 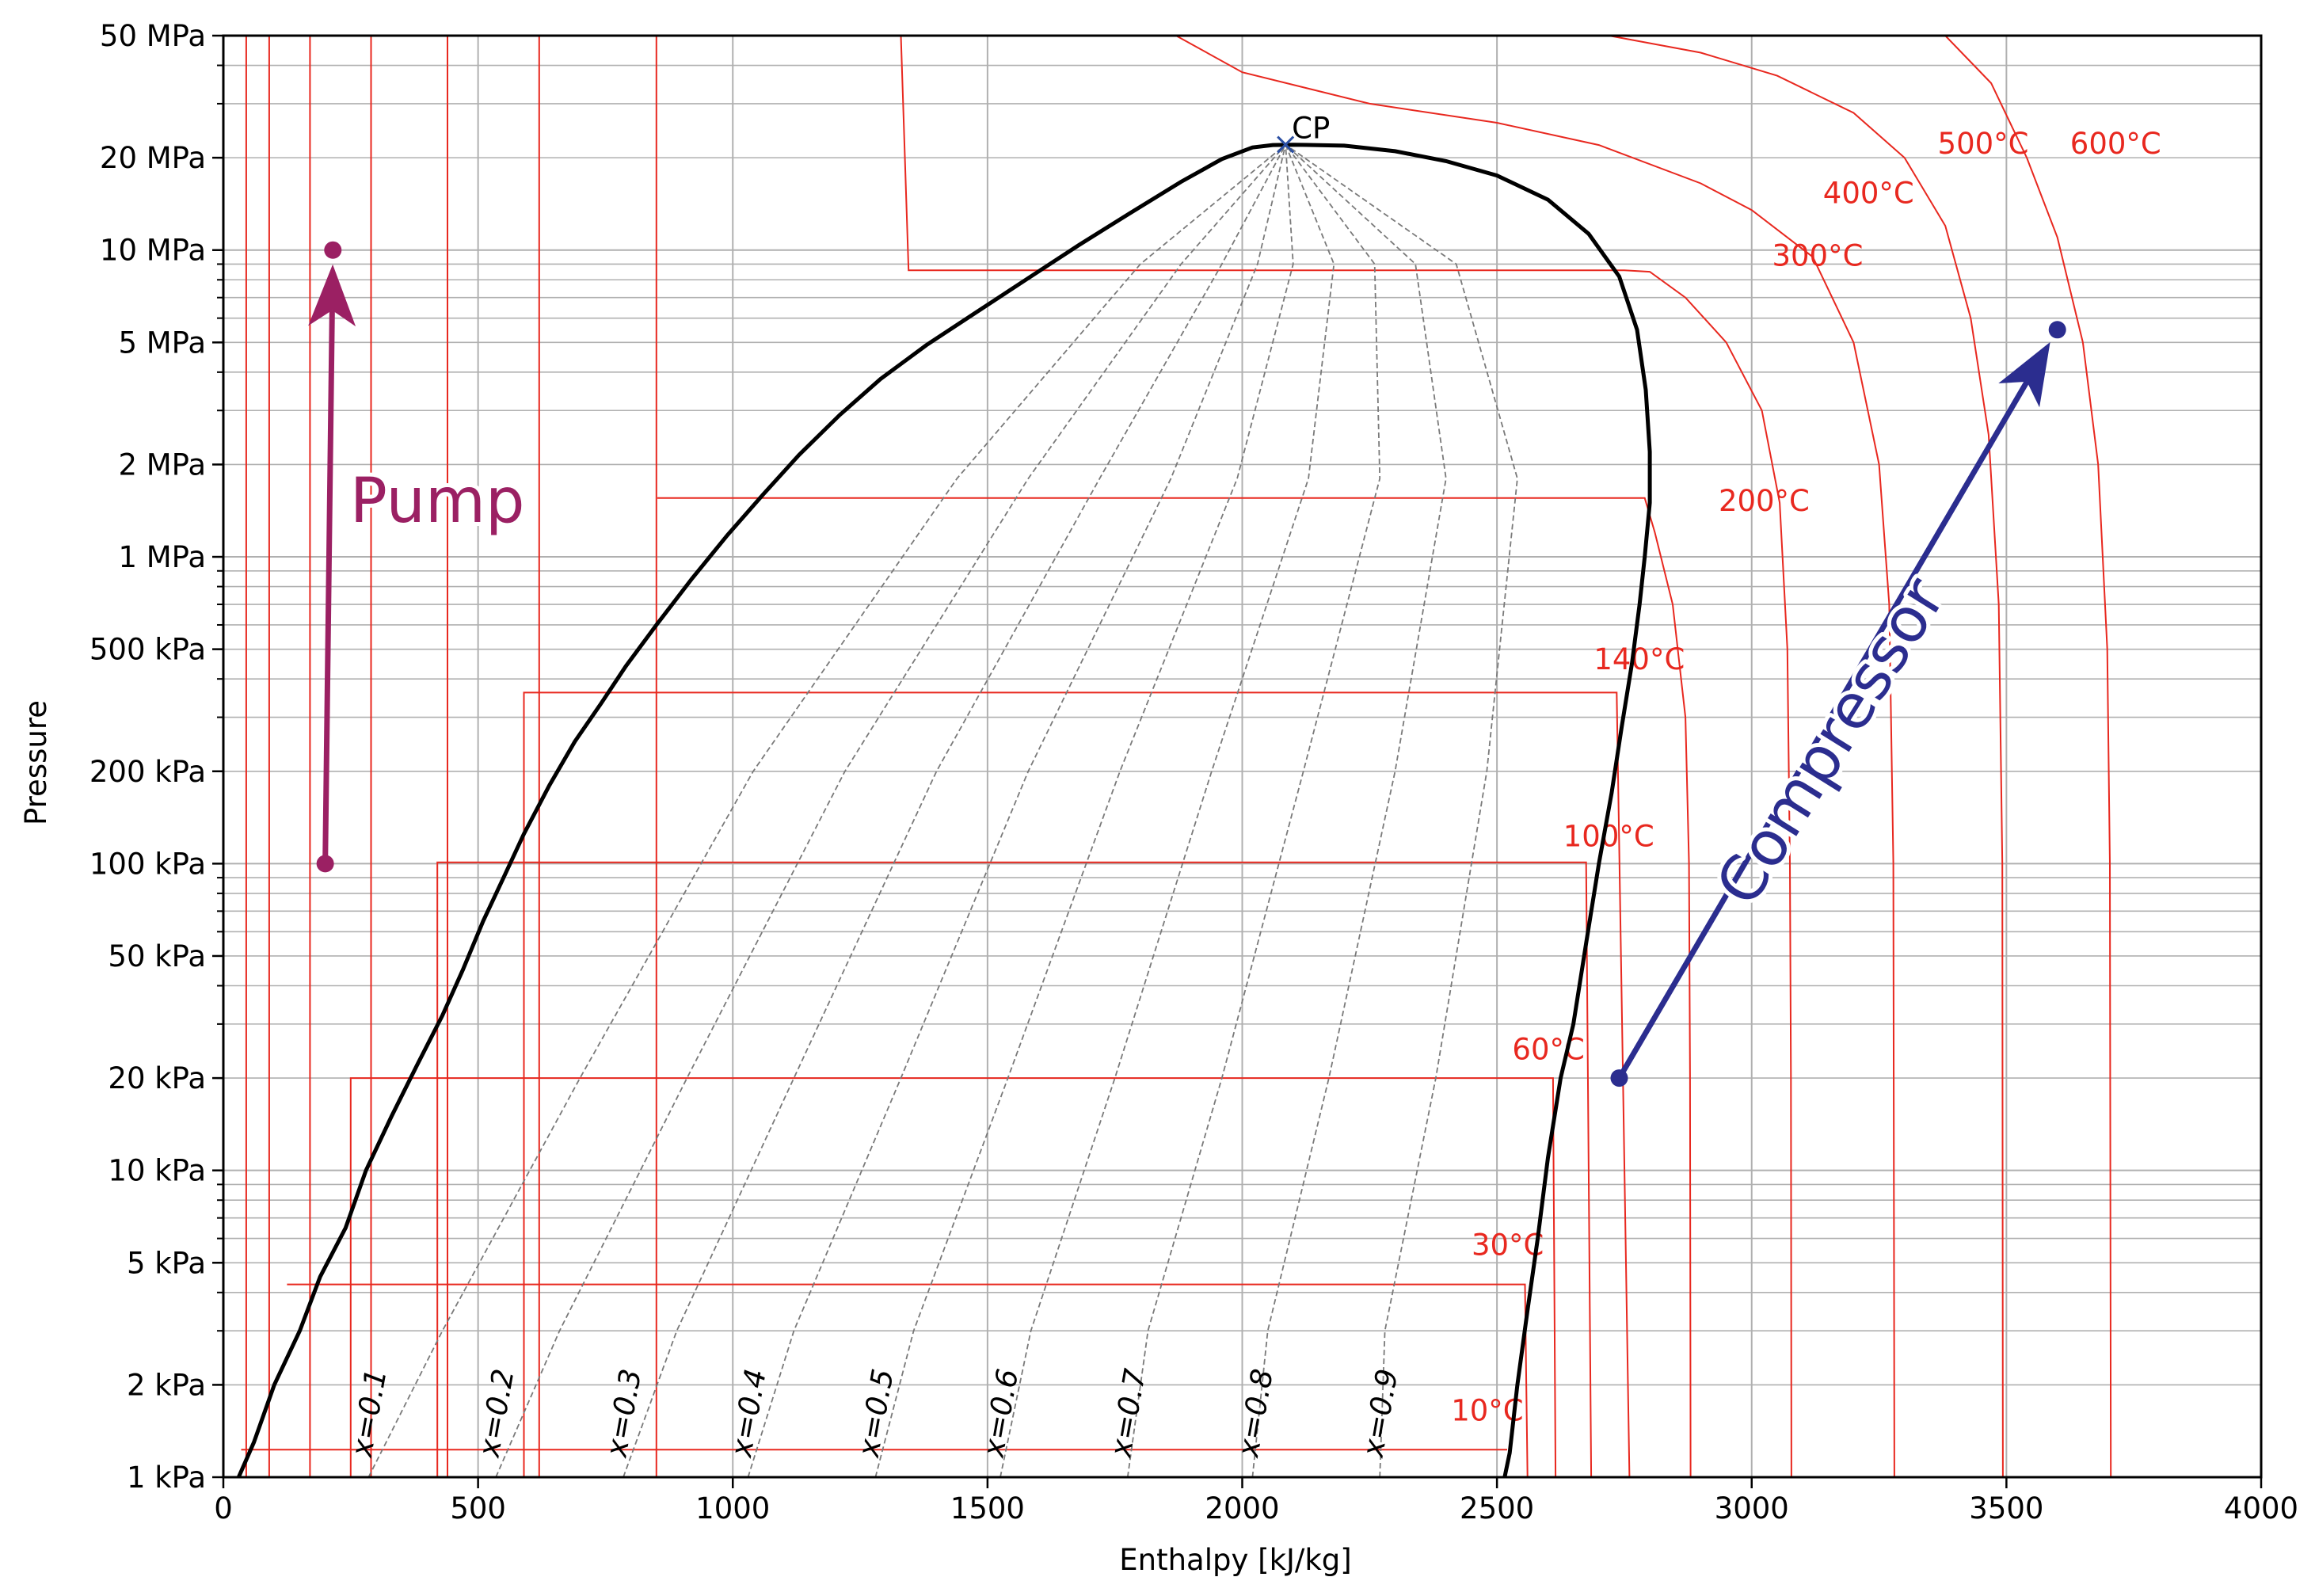 I want to click on y-tick-label: 2 kPa, so click(x=166, y=1385).